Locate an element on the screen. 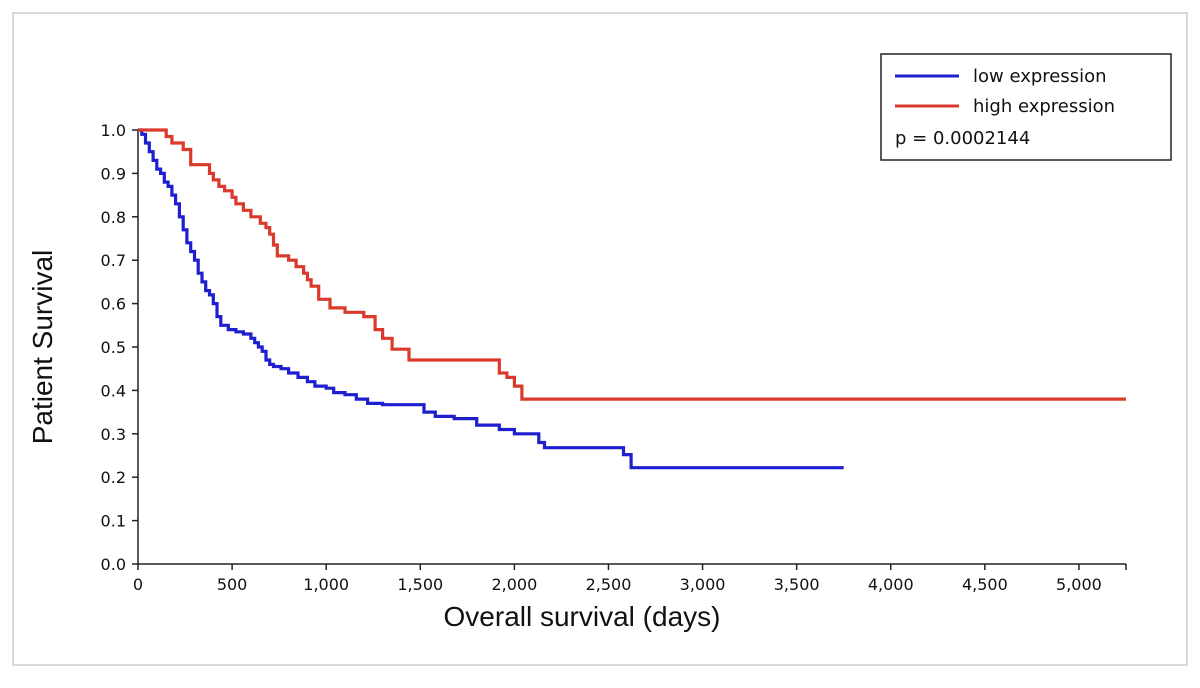  x-tick-label: 1,500 is located at coordinates (420, 584).